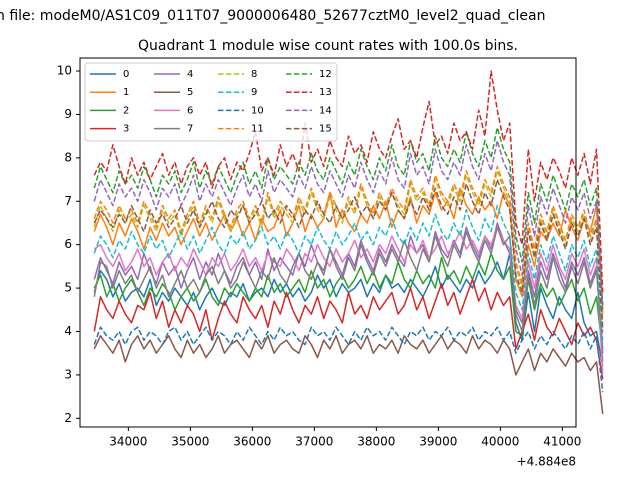  I want to click on legend-label-14: 14, so click(325, 110).